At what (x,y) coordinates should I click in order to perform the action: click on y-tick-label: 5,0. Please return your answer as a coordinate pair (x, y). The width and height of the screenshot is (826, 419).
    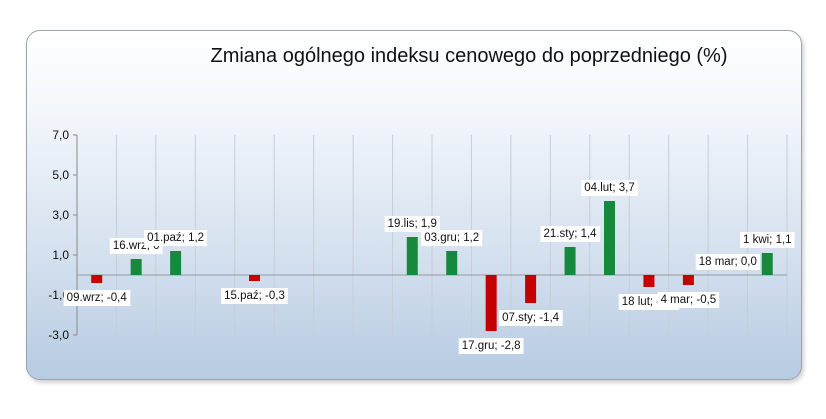
    Looking at the image, I should click on (60, 175).